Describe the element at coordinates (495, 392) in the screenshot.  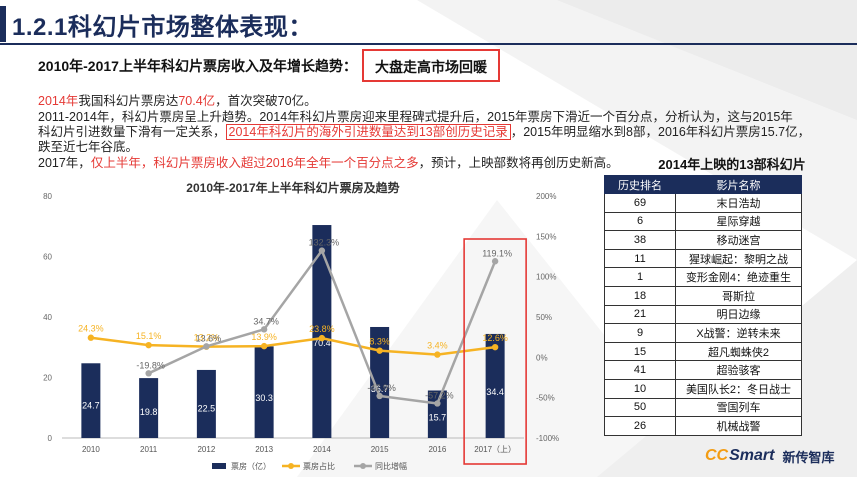
I see `bar-value-label: 34.4` at that location.